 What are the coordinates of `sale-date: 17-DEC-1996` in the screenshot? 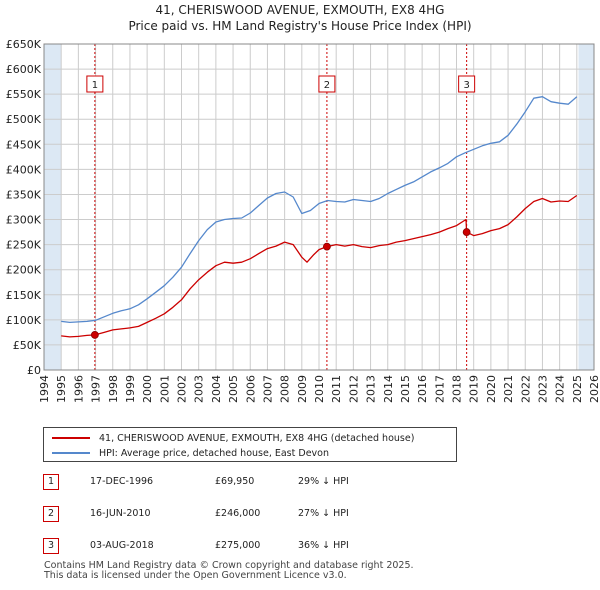 It's located at (122, 481).